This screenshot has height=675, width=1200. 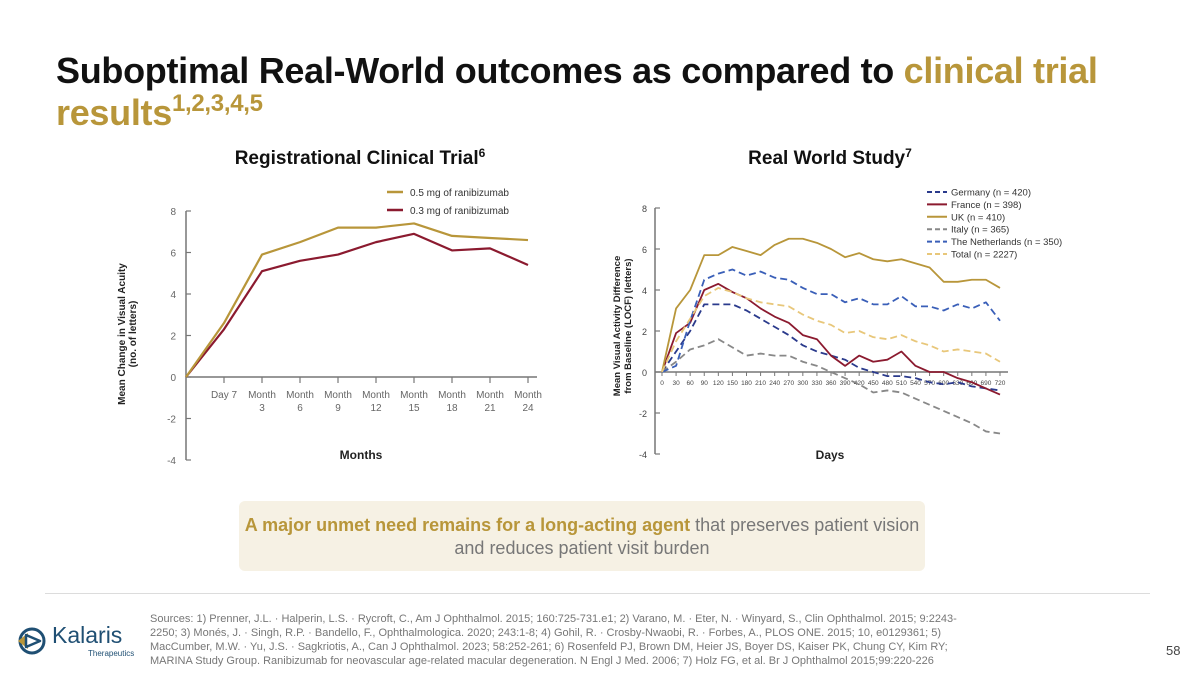 What do you see at coordinates (705, 383) in the screenshot?
I see `chart2-x-tick-label: 90` at bounding box center [705, 383].